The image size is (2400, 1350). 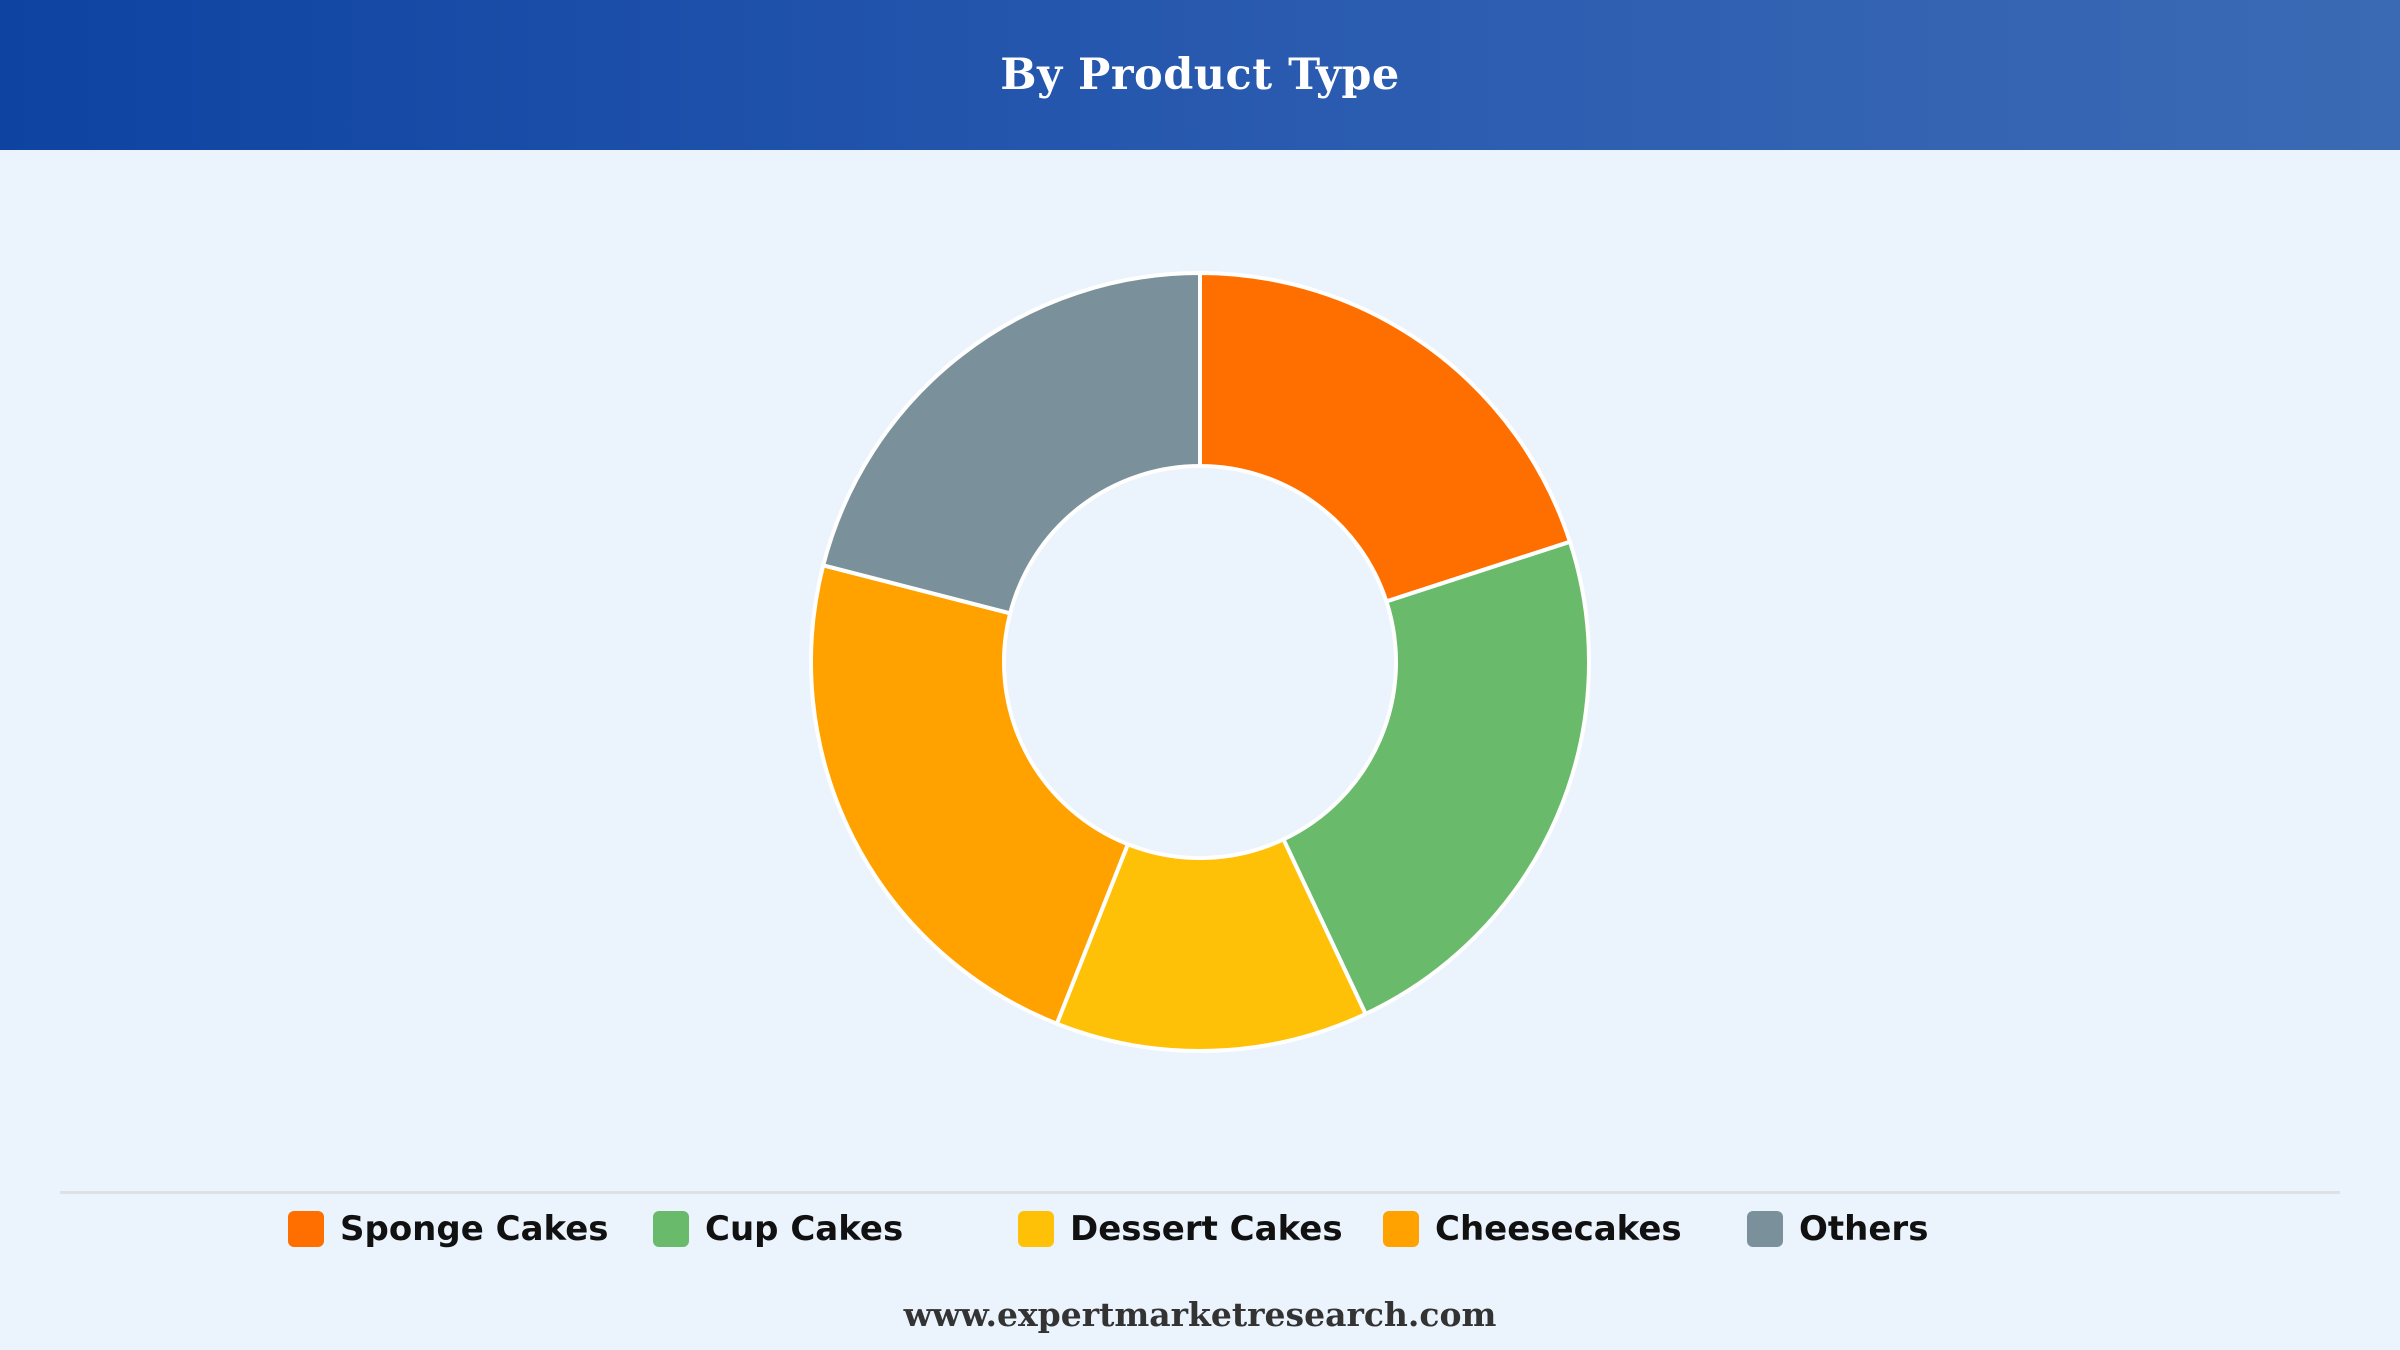 I want to click on donut-slice-sponge-cakes, so click(x=1385, y=437).